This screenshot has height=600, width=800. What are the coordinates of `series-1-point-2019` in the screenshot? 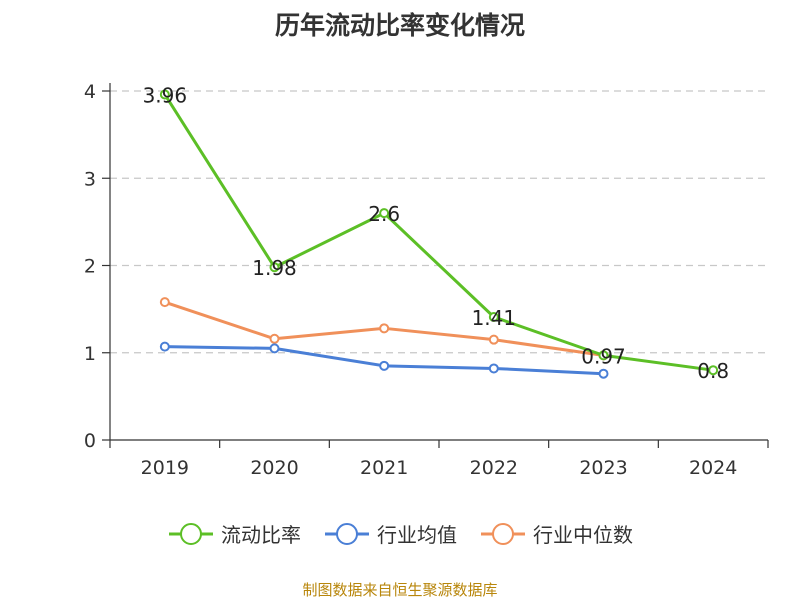 It's located at (164, 346).